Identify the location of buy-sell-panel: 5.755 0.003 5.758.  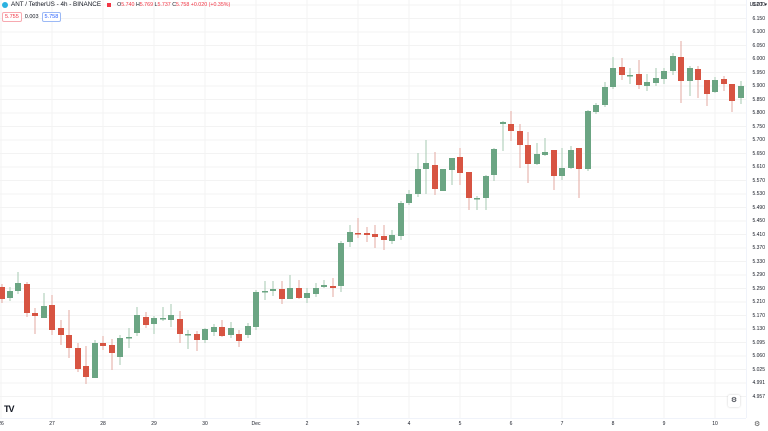
(32, 17).